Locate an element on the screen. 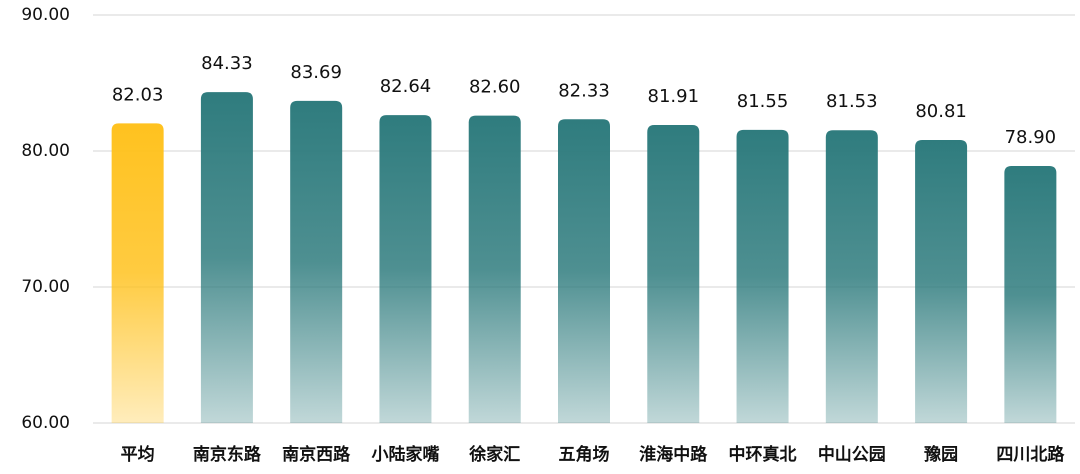 The image size is (1080, 474). y-tick-label: 90.00 is located at coordinates (45, 15).